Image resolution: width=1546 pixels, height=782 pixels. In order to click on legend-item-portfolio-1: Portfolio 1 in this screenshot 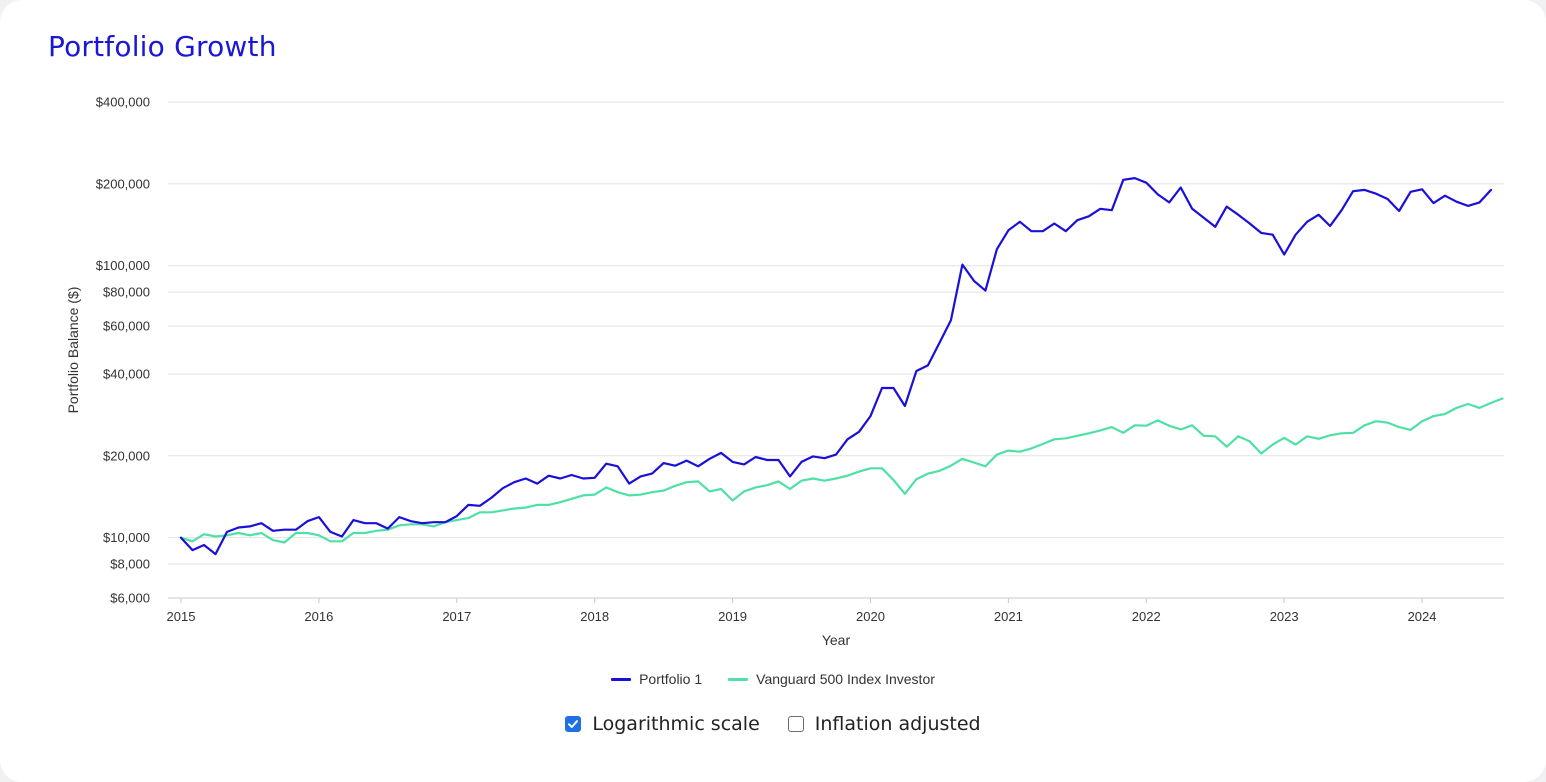, I will do `click(656, 679)`.